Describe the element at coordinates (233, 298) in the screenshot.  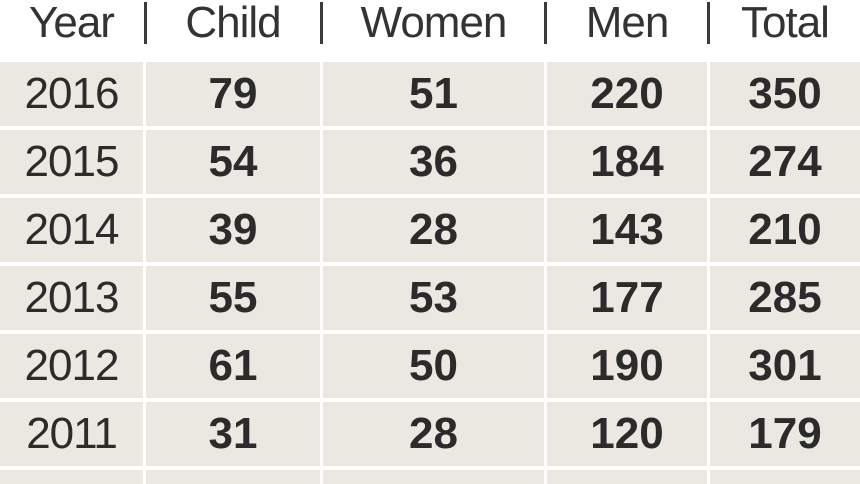
I see `child-cell: 55` at that location.